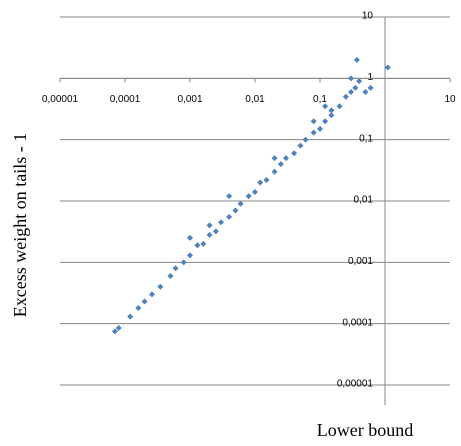 Image resolution: width=461 pixels, height=446 pixels. I want to click on x-tick-label: 0,01, so click(255, 99).